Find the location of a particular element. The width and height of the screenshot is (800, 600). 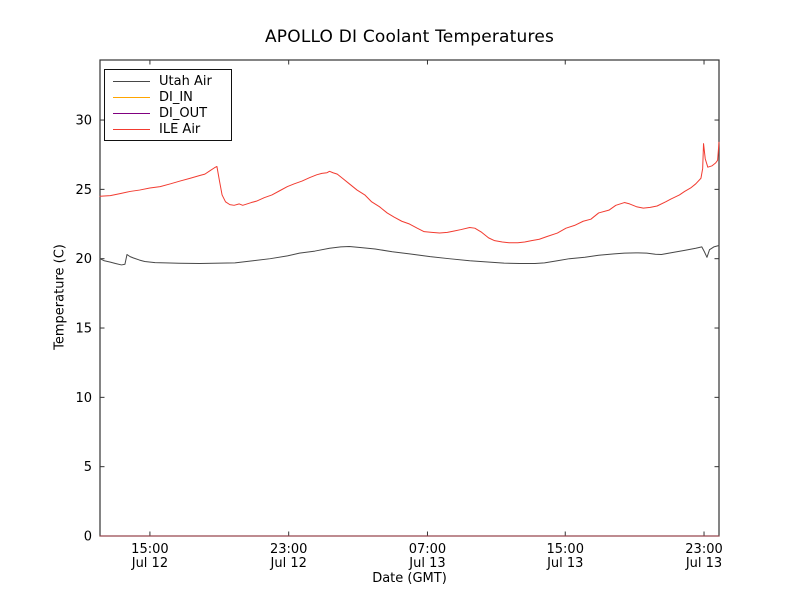

series-line-utah-air is located at coordinates (409, 255).